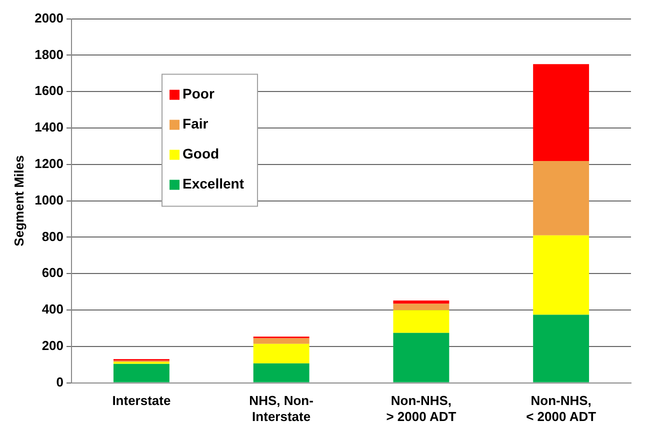  Describe the element at coordinates (49, 54) in the screenshot. I see `y-tick-label: 1800` at that location.